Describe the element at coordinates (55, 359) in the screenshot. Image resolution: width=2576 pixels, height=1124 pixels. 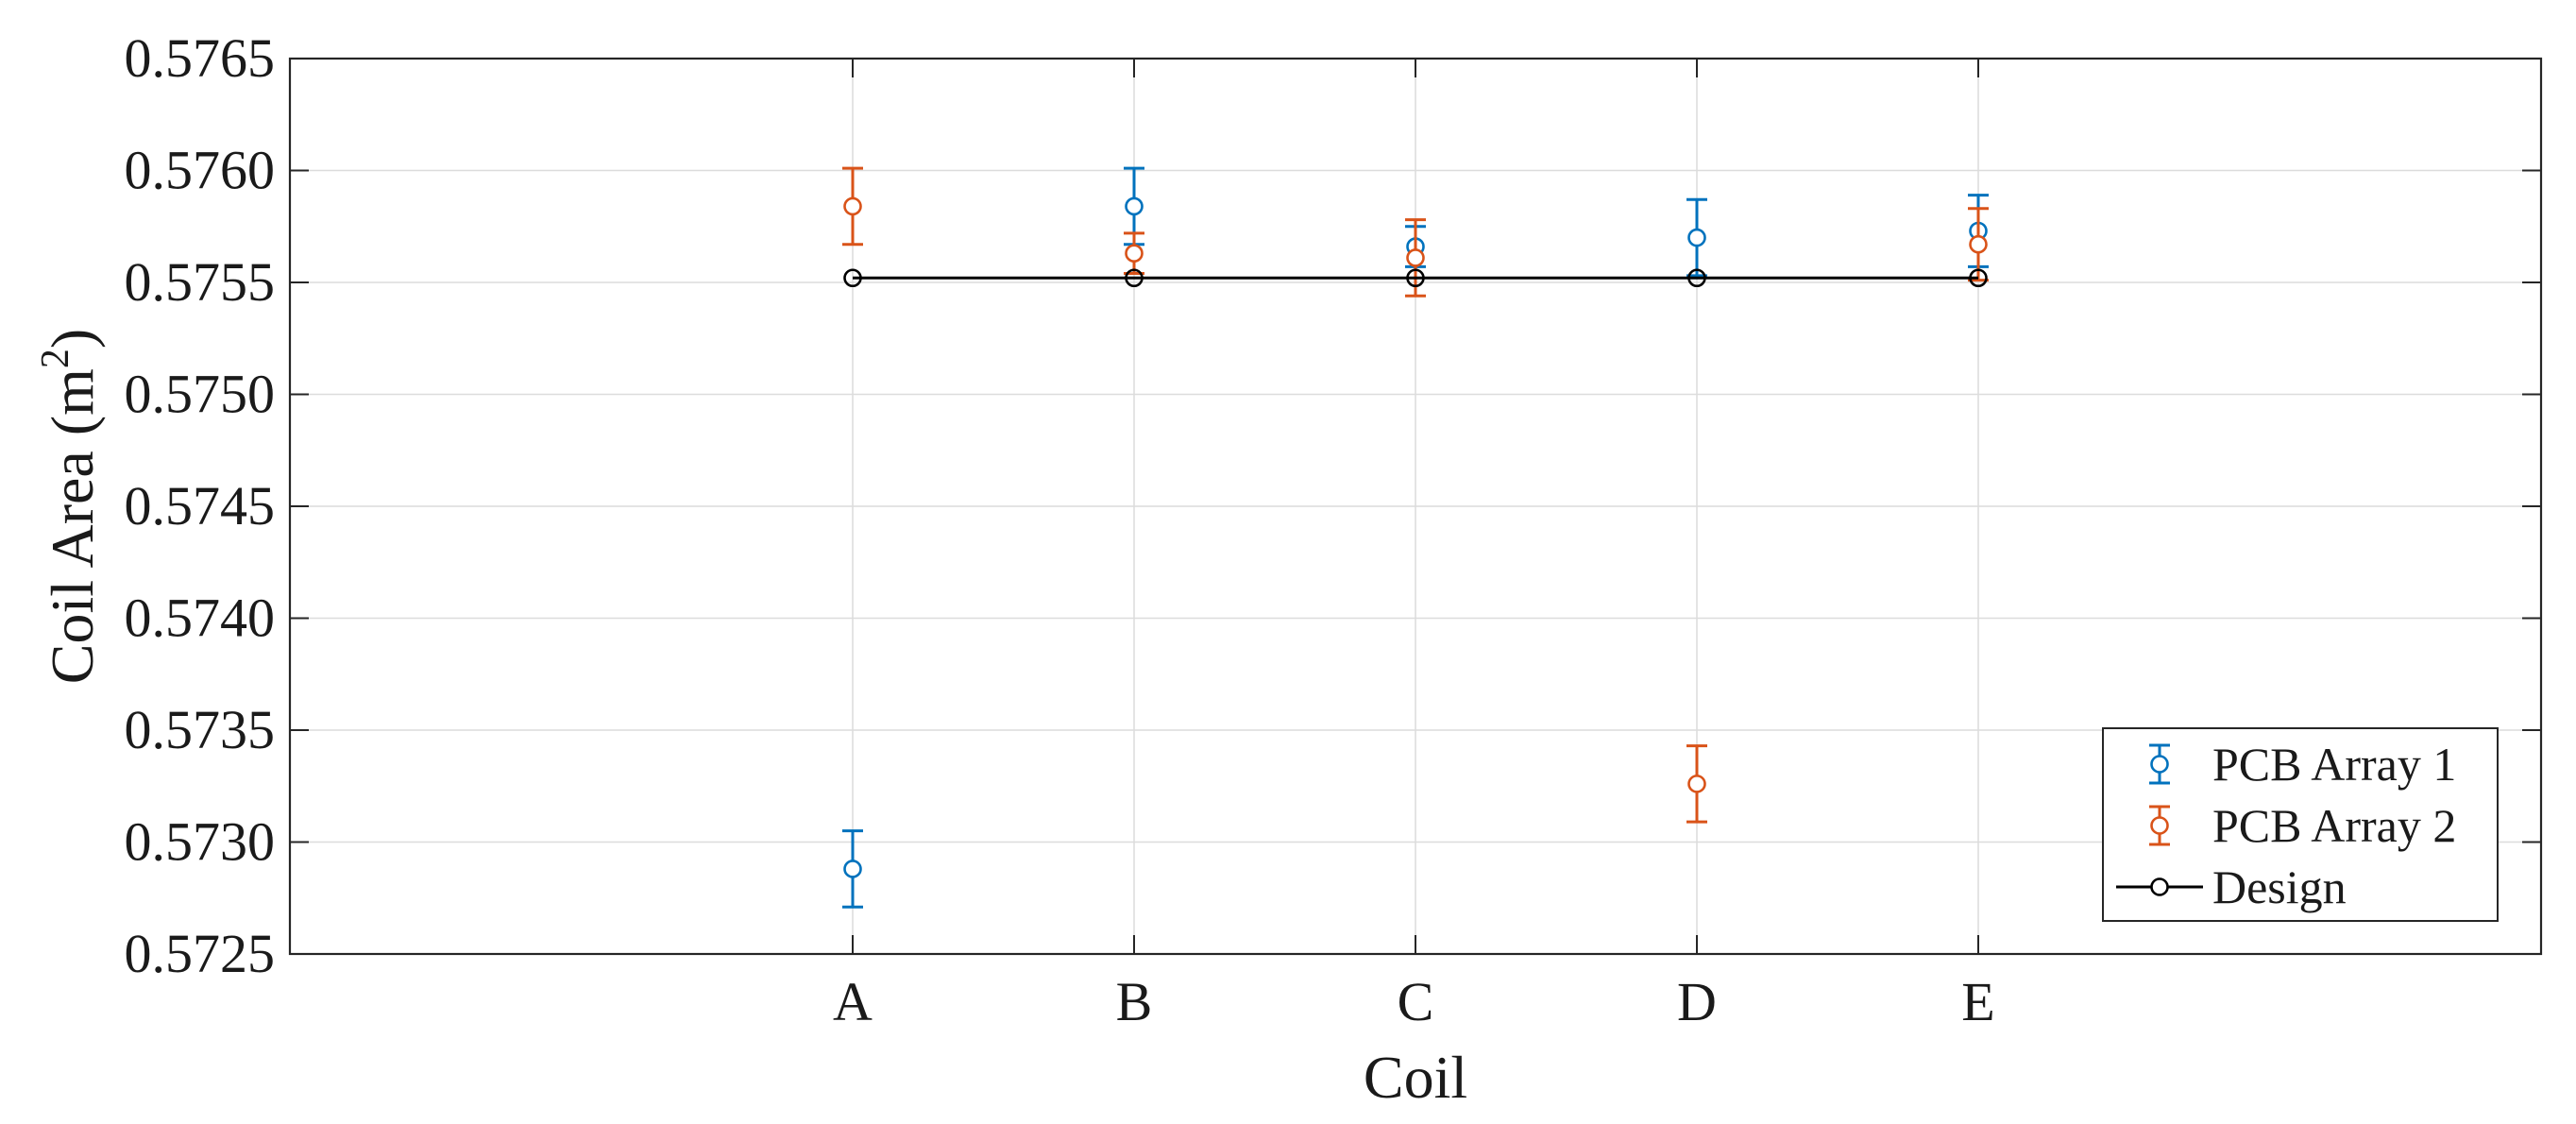
I see `y-axis-title-superscript: 2` at that location.